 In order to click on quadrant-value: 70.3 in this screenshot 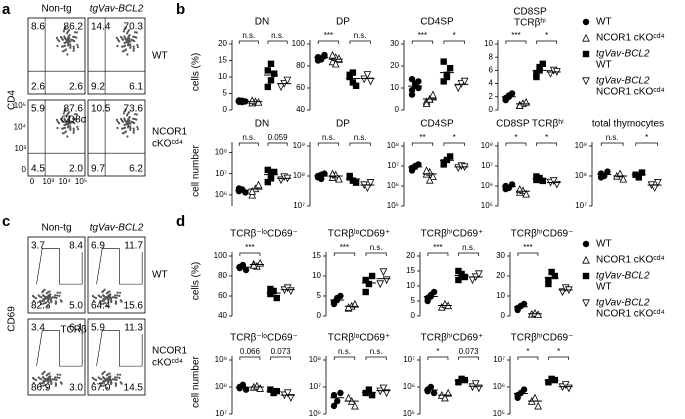, I will do `click(134, 27)`.